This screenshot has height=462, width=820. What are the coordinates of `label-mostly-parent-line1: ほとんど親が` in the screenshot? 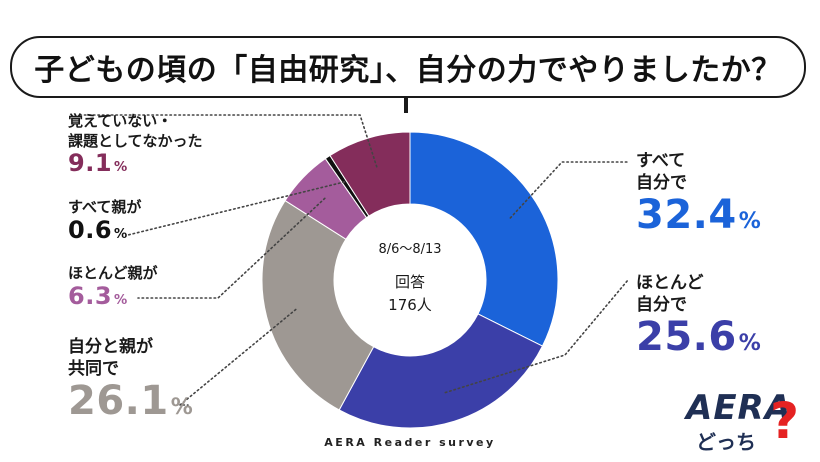 It's located at (113, 273).